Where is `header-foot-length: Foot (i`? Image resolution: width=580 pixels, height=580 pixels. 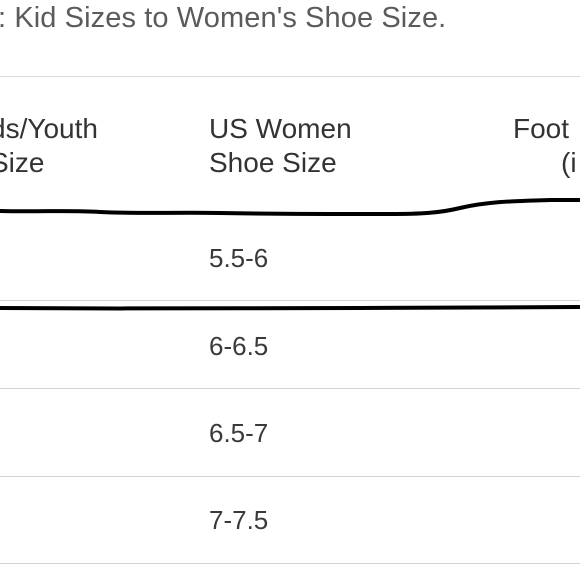 header-foot-length: Foot (i is located at coordinates (545, 146).